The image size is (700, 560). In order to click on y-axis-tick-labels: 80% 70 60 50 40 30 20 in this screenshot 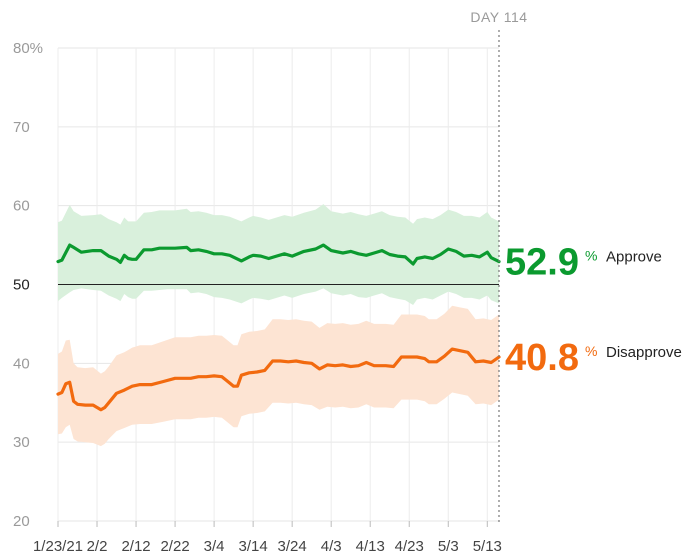, I will do `click(28, 285)`.